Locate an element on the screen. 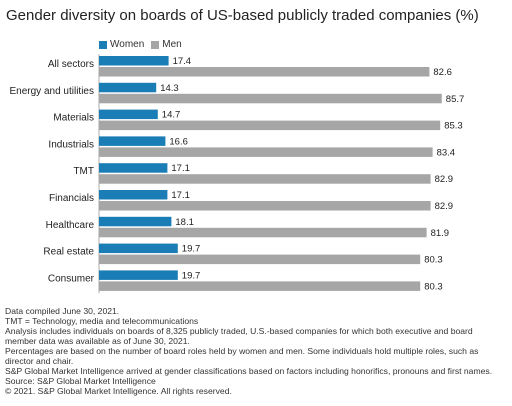  category-label: Industrials is located at coordinates (71, 144).